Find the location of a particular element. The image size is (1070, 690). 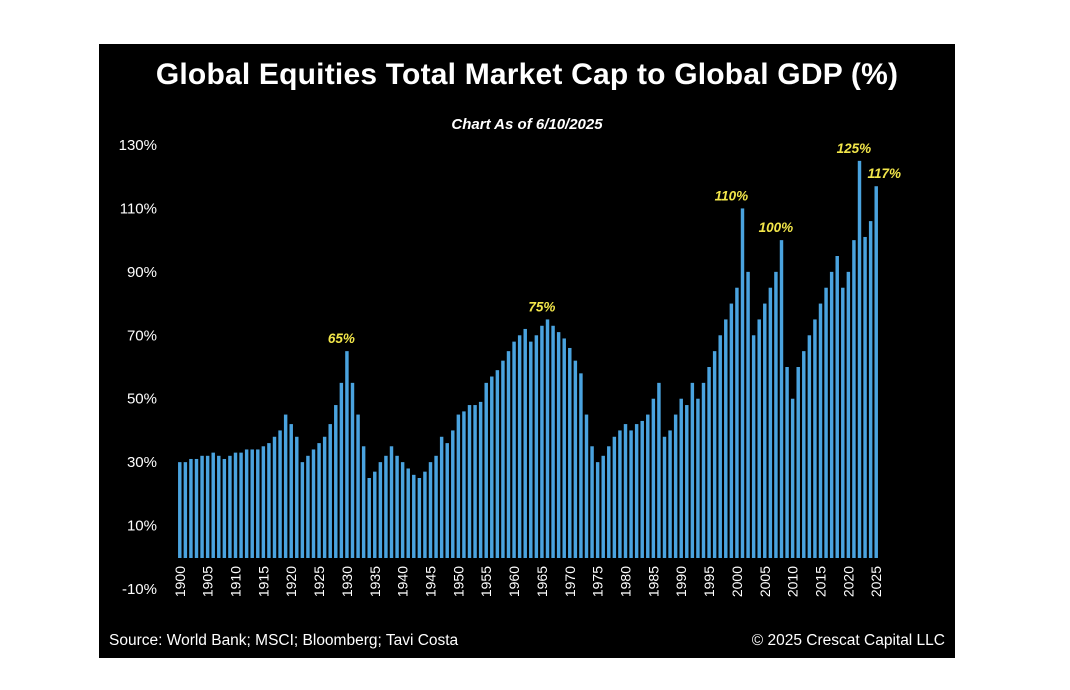

x-tick-label: 1965 is located at coordinates (542, 581).